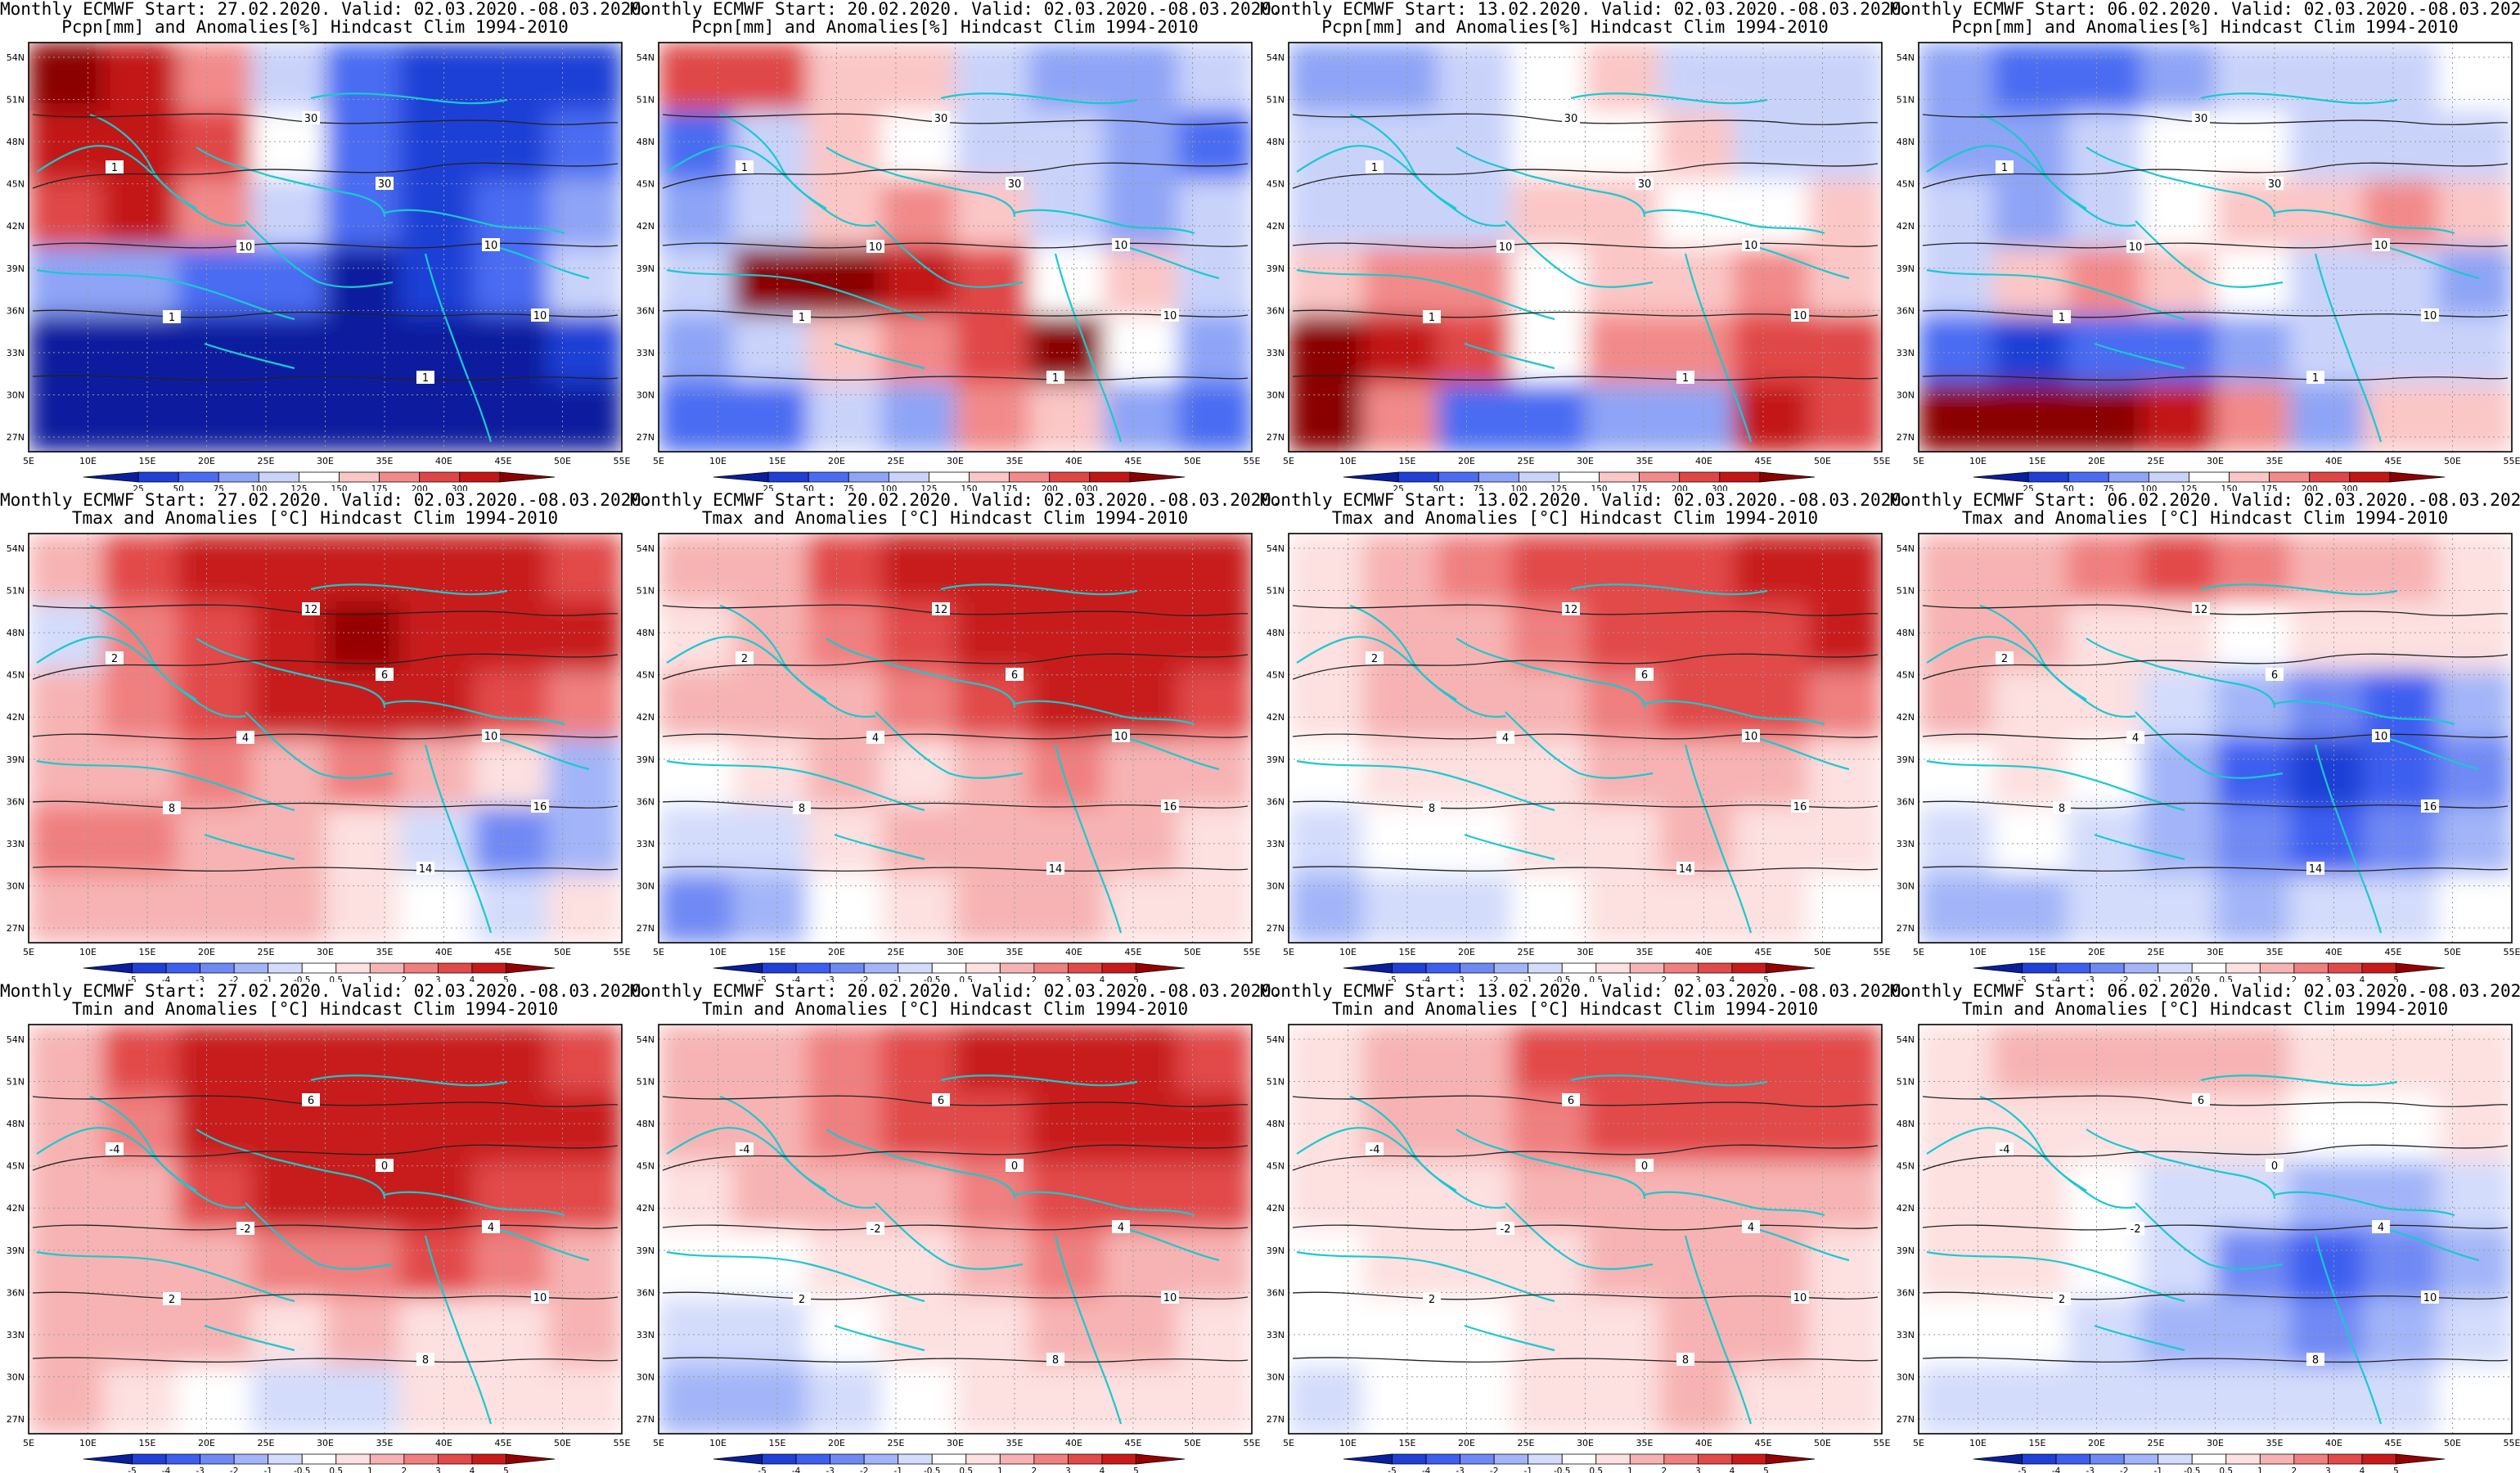 This screenshot has width=2520, height=1473. I want to click on colorbar-tick-label: 2, so click(1034, 979).